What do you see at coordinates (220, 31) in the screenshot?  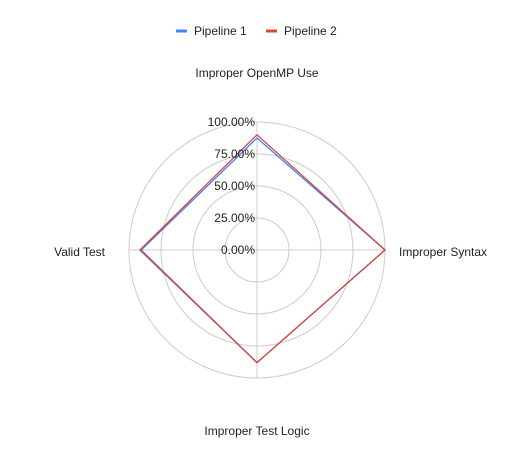 I see `legend-label-1: Pipeline 1` at bounding box center [220, 31].